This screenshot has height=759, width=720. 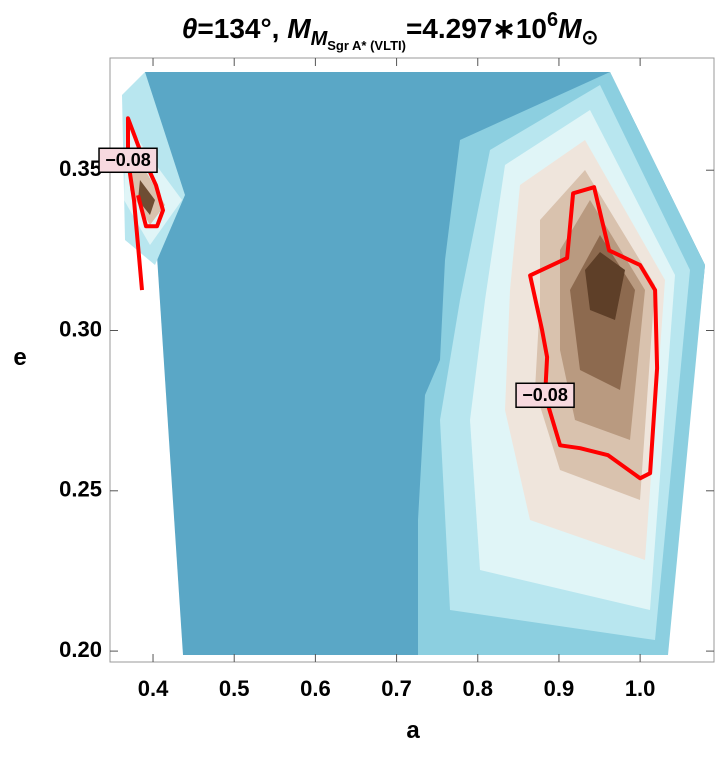 What do you see at coordinates (477, 688) in the screenshot?
I see `x-tick-label: 0.8` at bounding box center [477, 688].